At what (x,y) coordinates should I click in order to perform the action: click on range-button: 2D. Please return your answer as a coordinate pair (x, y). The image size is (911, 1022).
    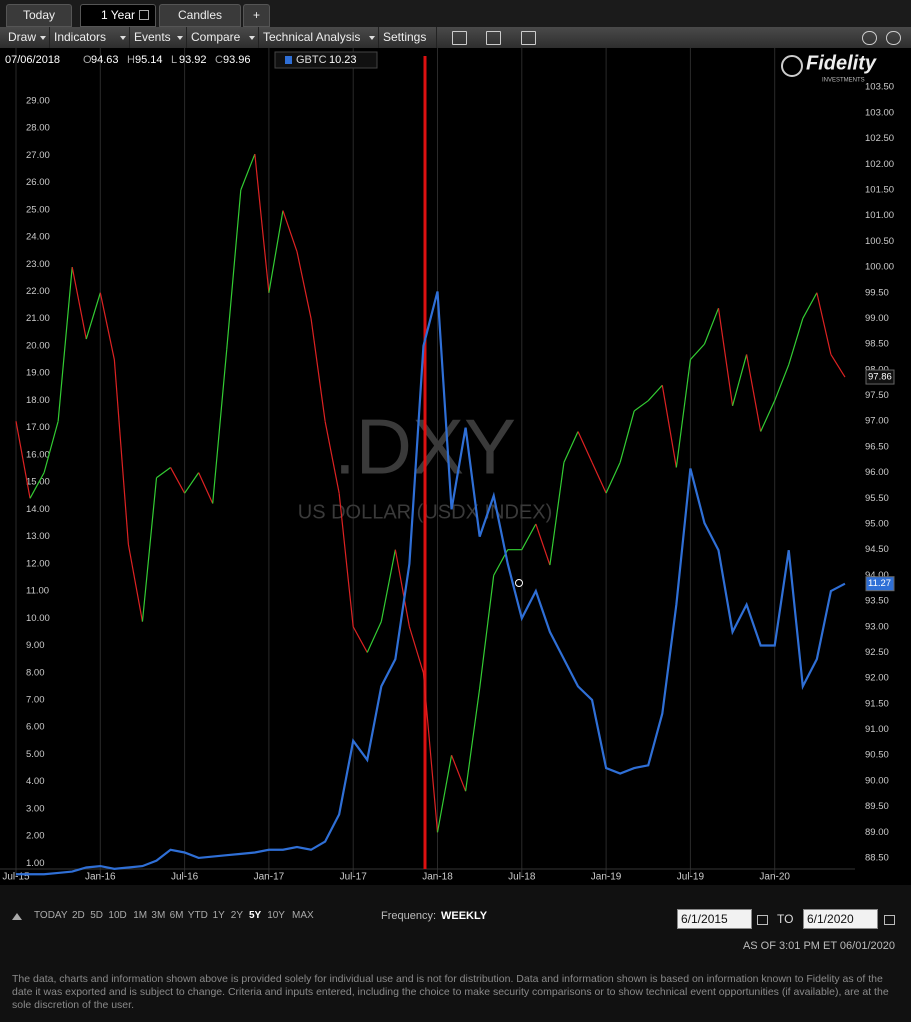
    Looking at the image, I should click on (78, 915).